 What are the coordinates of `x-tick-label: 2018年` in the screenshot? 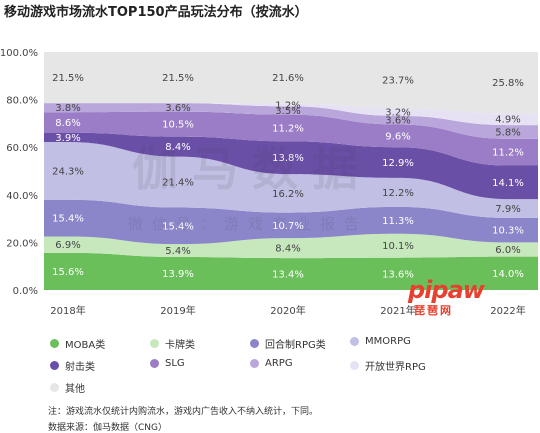 It's located at (67, 310).